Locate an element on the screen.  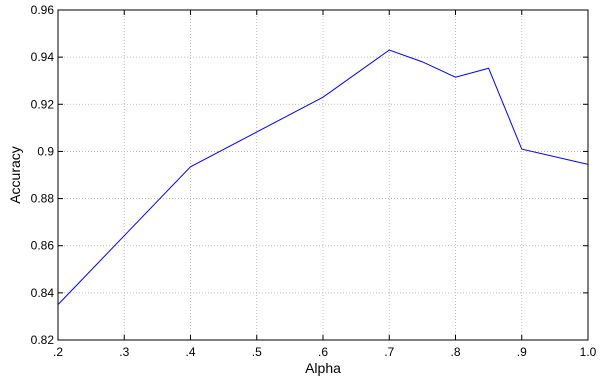
x-axis-label: Alpha is located at coordinates (323, 368).